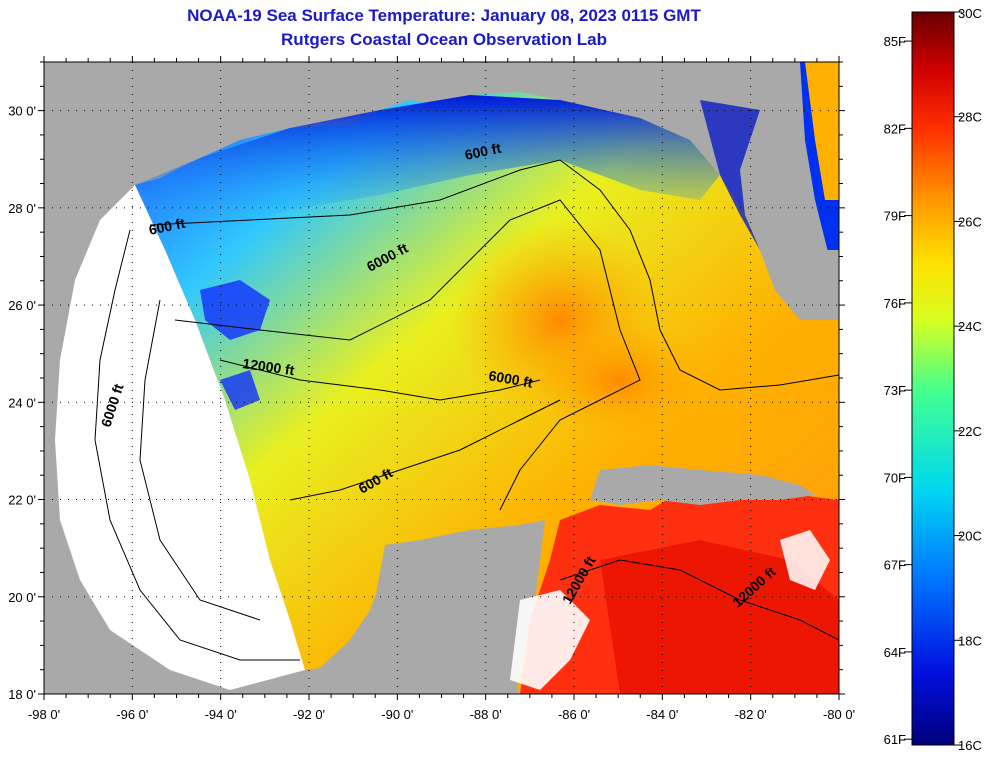  What do you see at coordinates (620, 380) in the screenshot?
I see `loop-current-extension` at bounding box center [620, 380].